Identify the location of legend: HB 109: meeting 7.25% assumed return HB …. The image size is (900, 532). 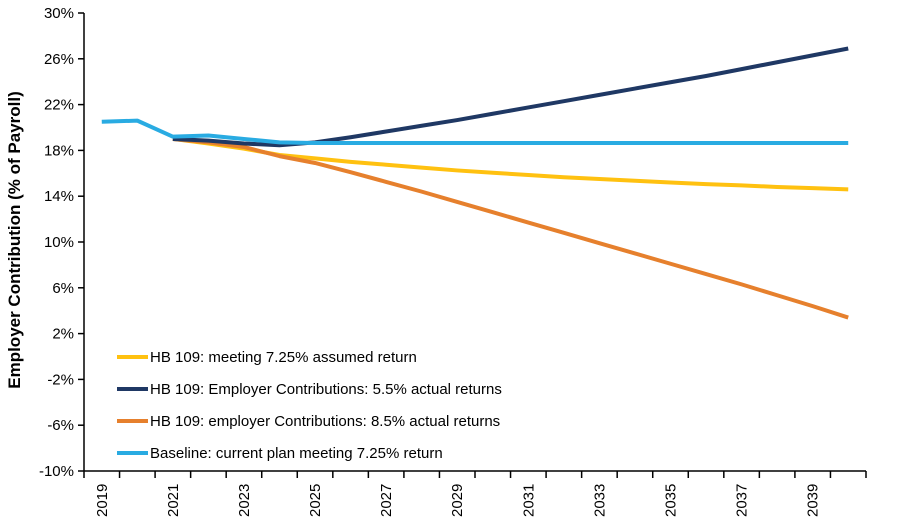
(309, 411).